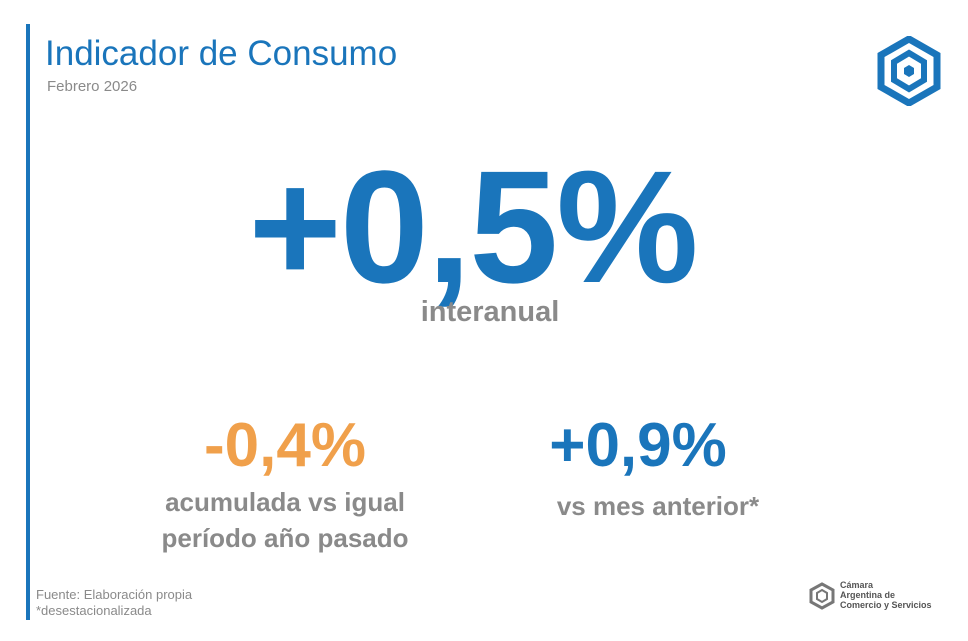 The width and height of the screenshot is (968, 641). Describe the element at coordinates (822, 596) in the screenshot. I see `brand-icon` at that location.